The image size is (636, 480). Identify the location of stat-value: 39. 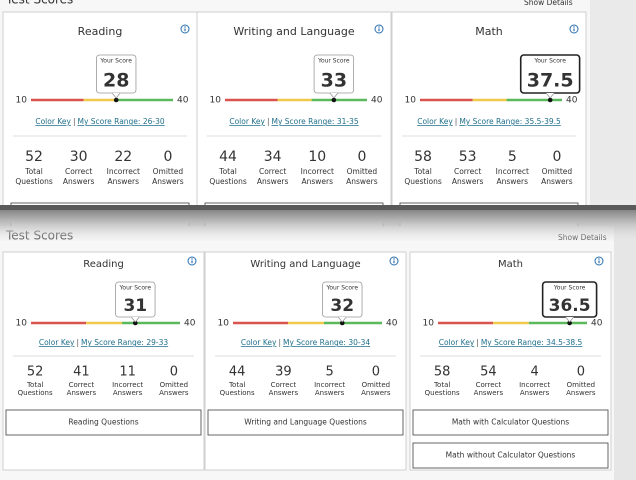
(283, 372).